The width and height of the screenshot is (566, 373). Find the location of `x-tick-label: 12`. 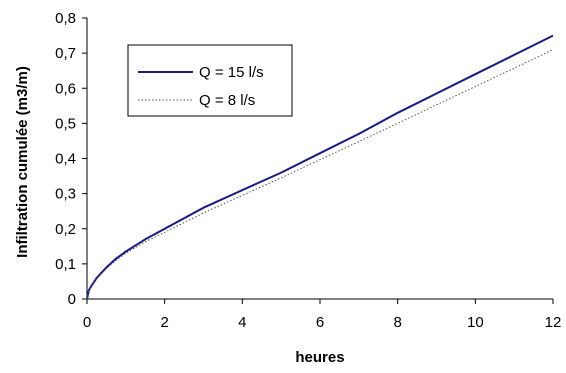

x-tick-label: 12 is located at coordinates (553, 322).